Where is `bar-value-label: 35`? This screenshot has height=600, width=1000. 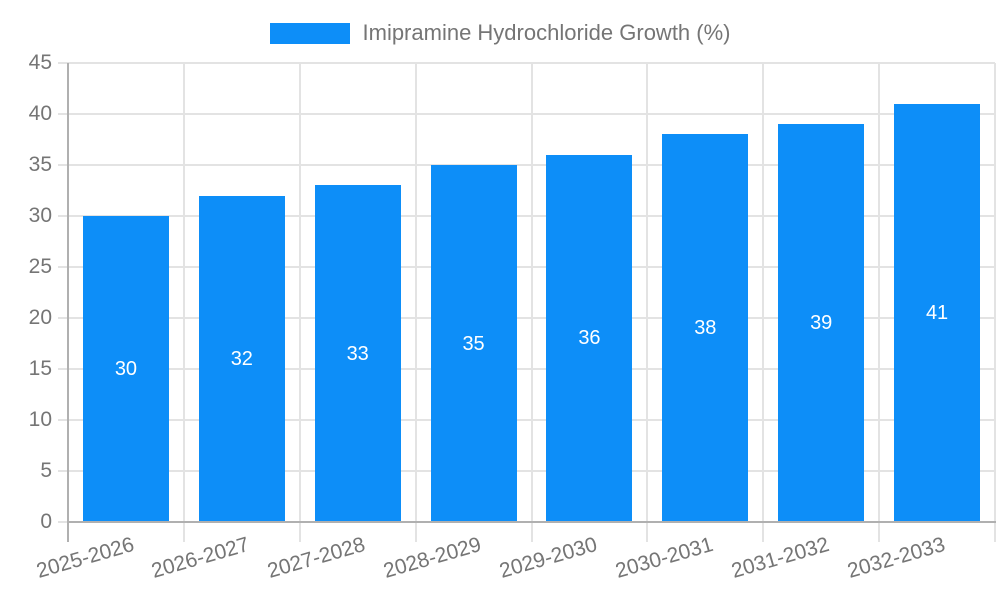
bar-value-label: 35 is located at coordinates (473, 343).